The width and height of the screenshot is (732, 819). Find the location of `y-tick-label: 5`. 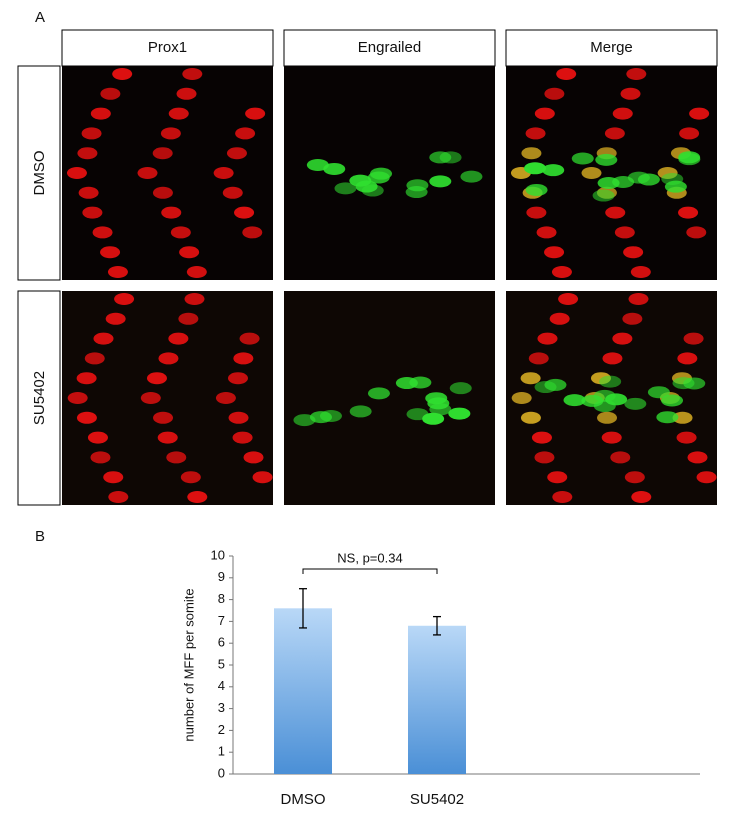

y-tick-label: 5 is located at coordinates (221, 663).